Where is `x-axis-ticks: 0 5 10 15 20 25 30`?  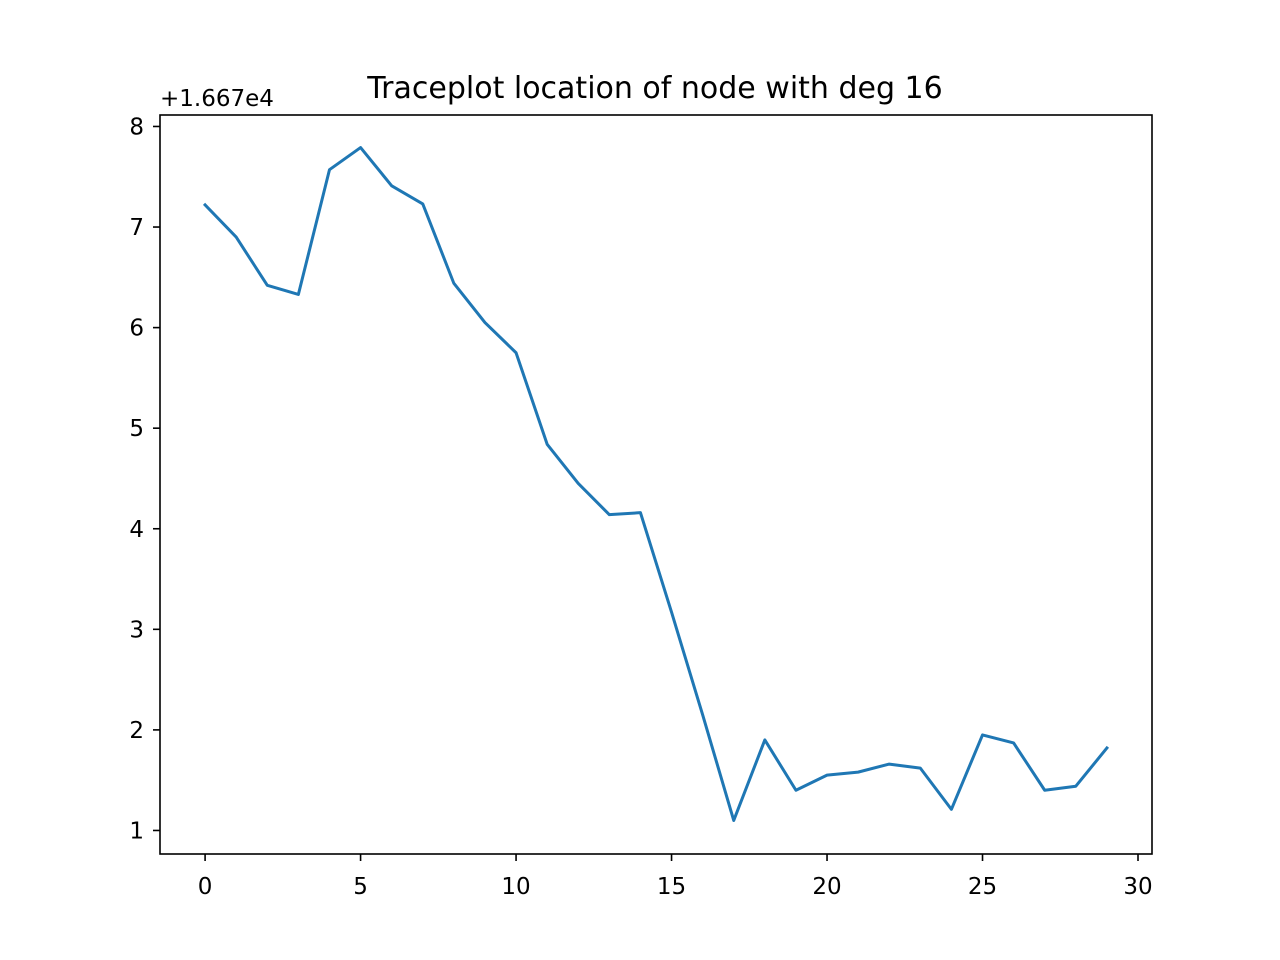
x-axis-ticks: 0 5 10 15 20 25 30 is located at coordinates (675, 877).